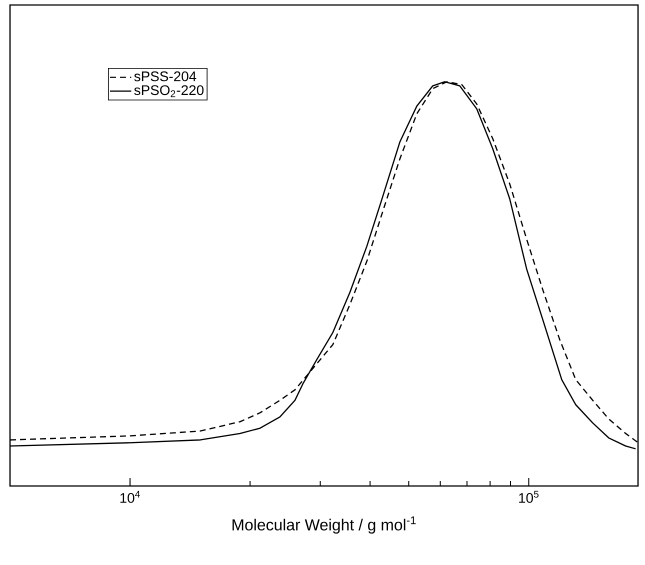 This screenshot has height=565, width=645. What do you see at coordinates (324, 525) in the screenshot?
I see `x-axis-title: Molecular Weight / g mol$^{-1}$` at bounding box center [324, 525].